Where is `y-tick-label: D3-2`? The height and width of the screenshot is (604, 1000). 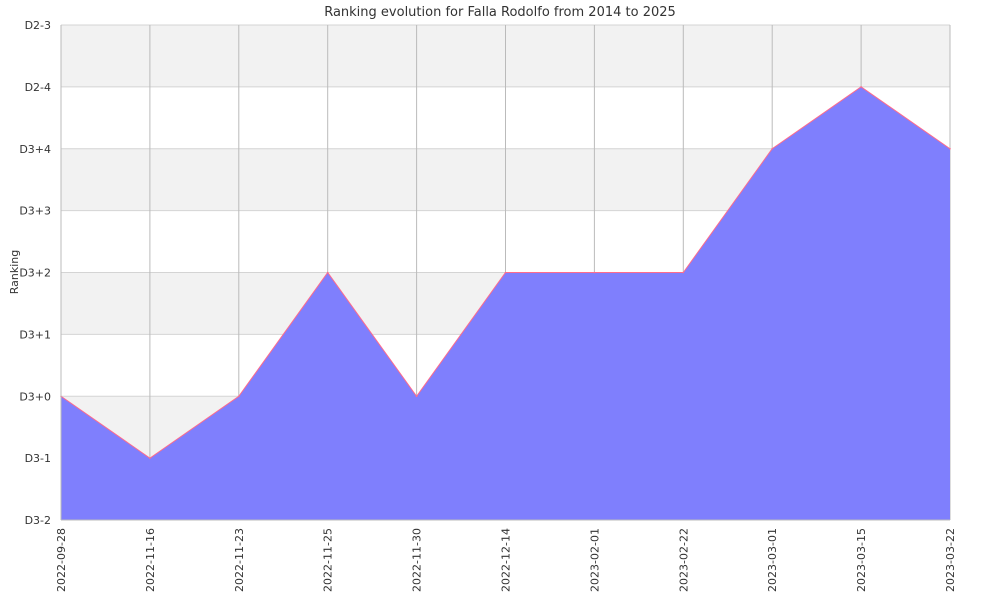
y-tick-label: D3-2 is located at coordinates (38, 520).